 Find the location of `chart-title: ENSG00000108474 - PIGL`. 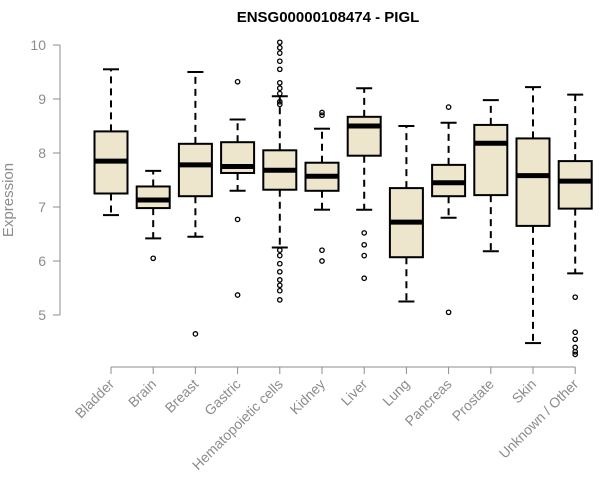

chart-title: ENSG00000108474 - PIGL is located at coordinates (328, 17).